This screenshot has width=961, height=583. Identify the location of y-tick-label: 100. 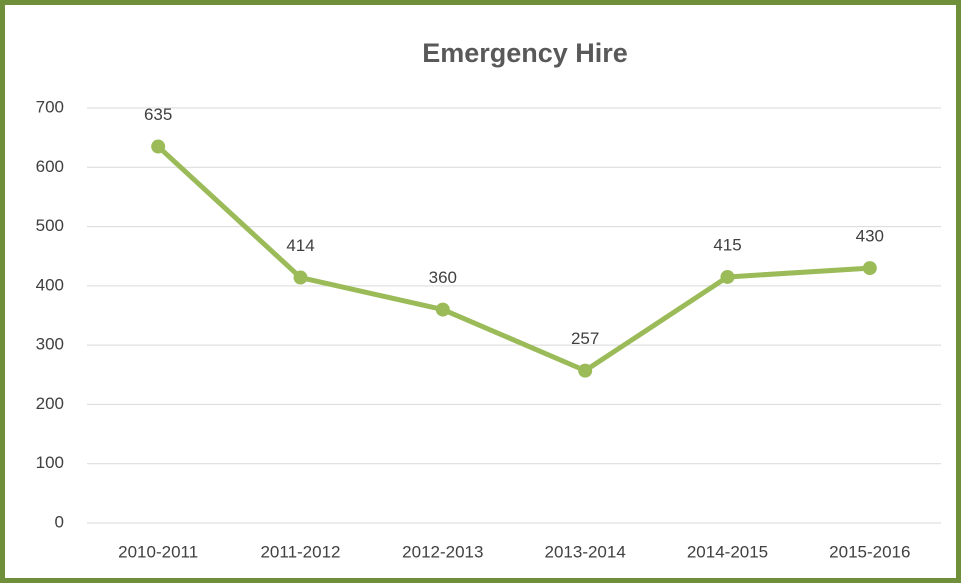
(50, 462).